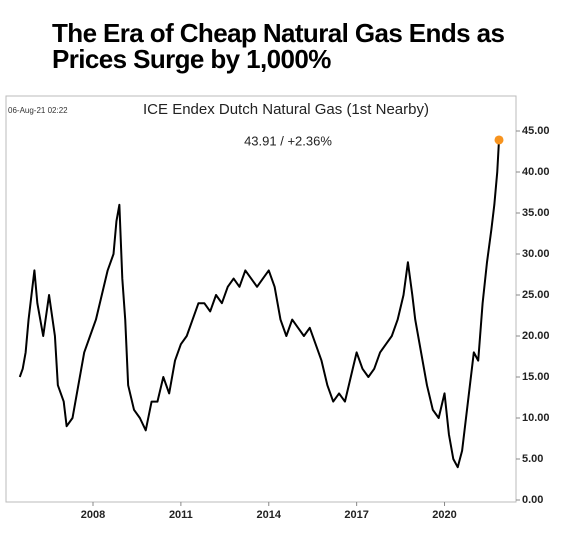  Describe the element at coordinates (191, 59) in the screenshot. I see `title-line: Prices Surge by 1,000%` at that location.